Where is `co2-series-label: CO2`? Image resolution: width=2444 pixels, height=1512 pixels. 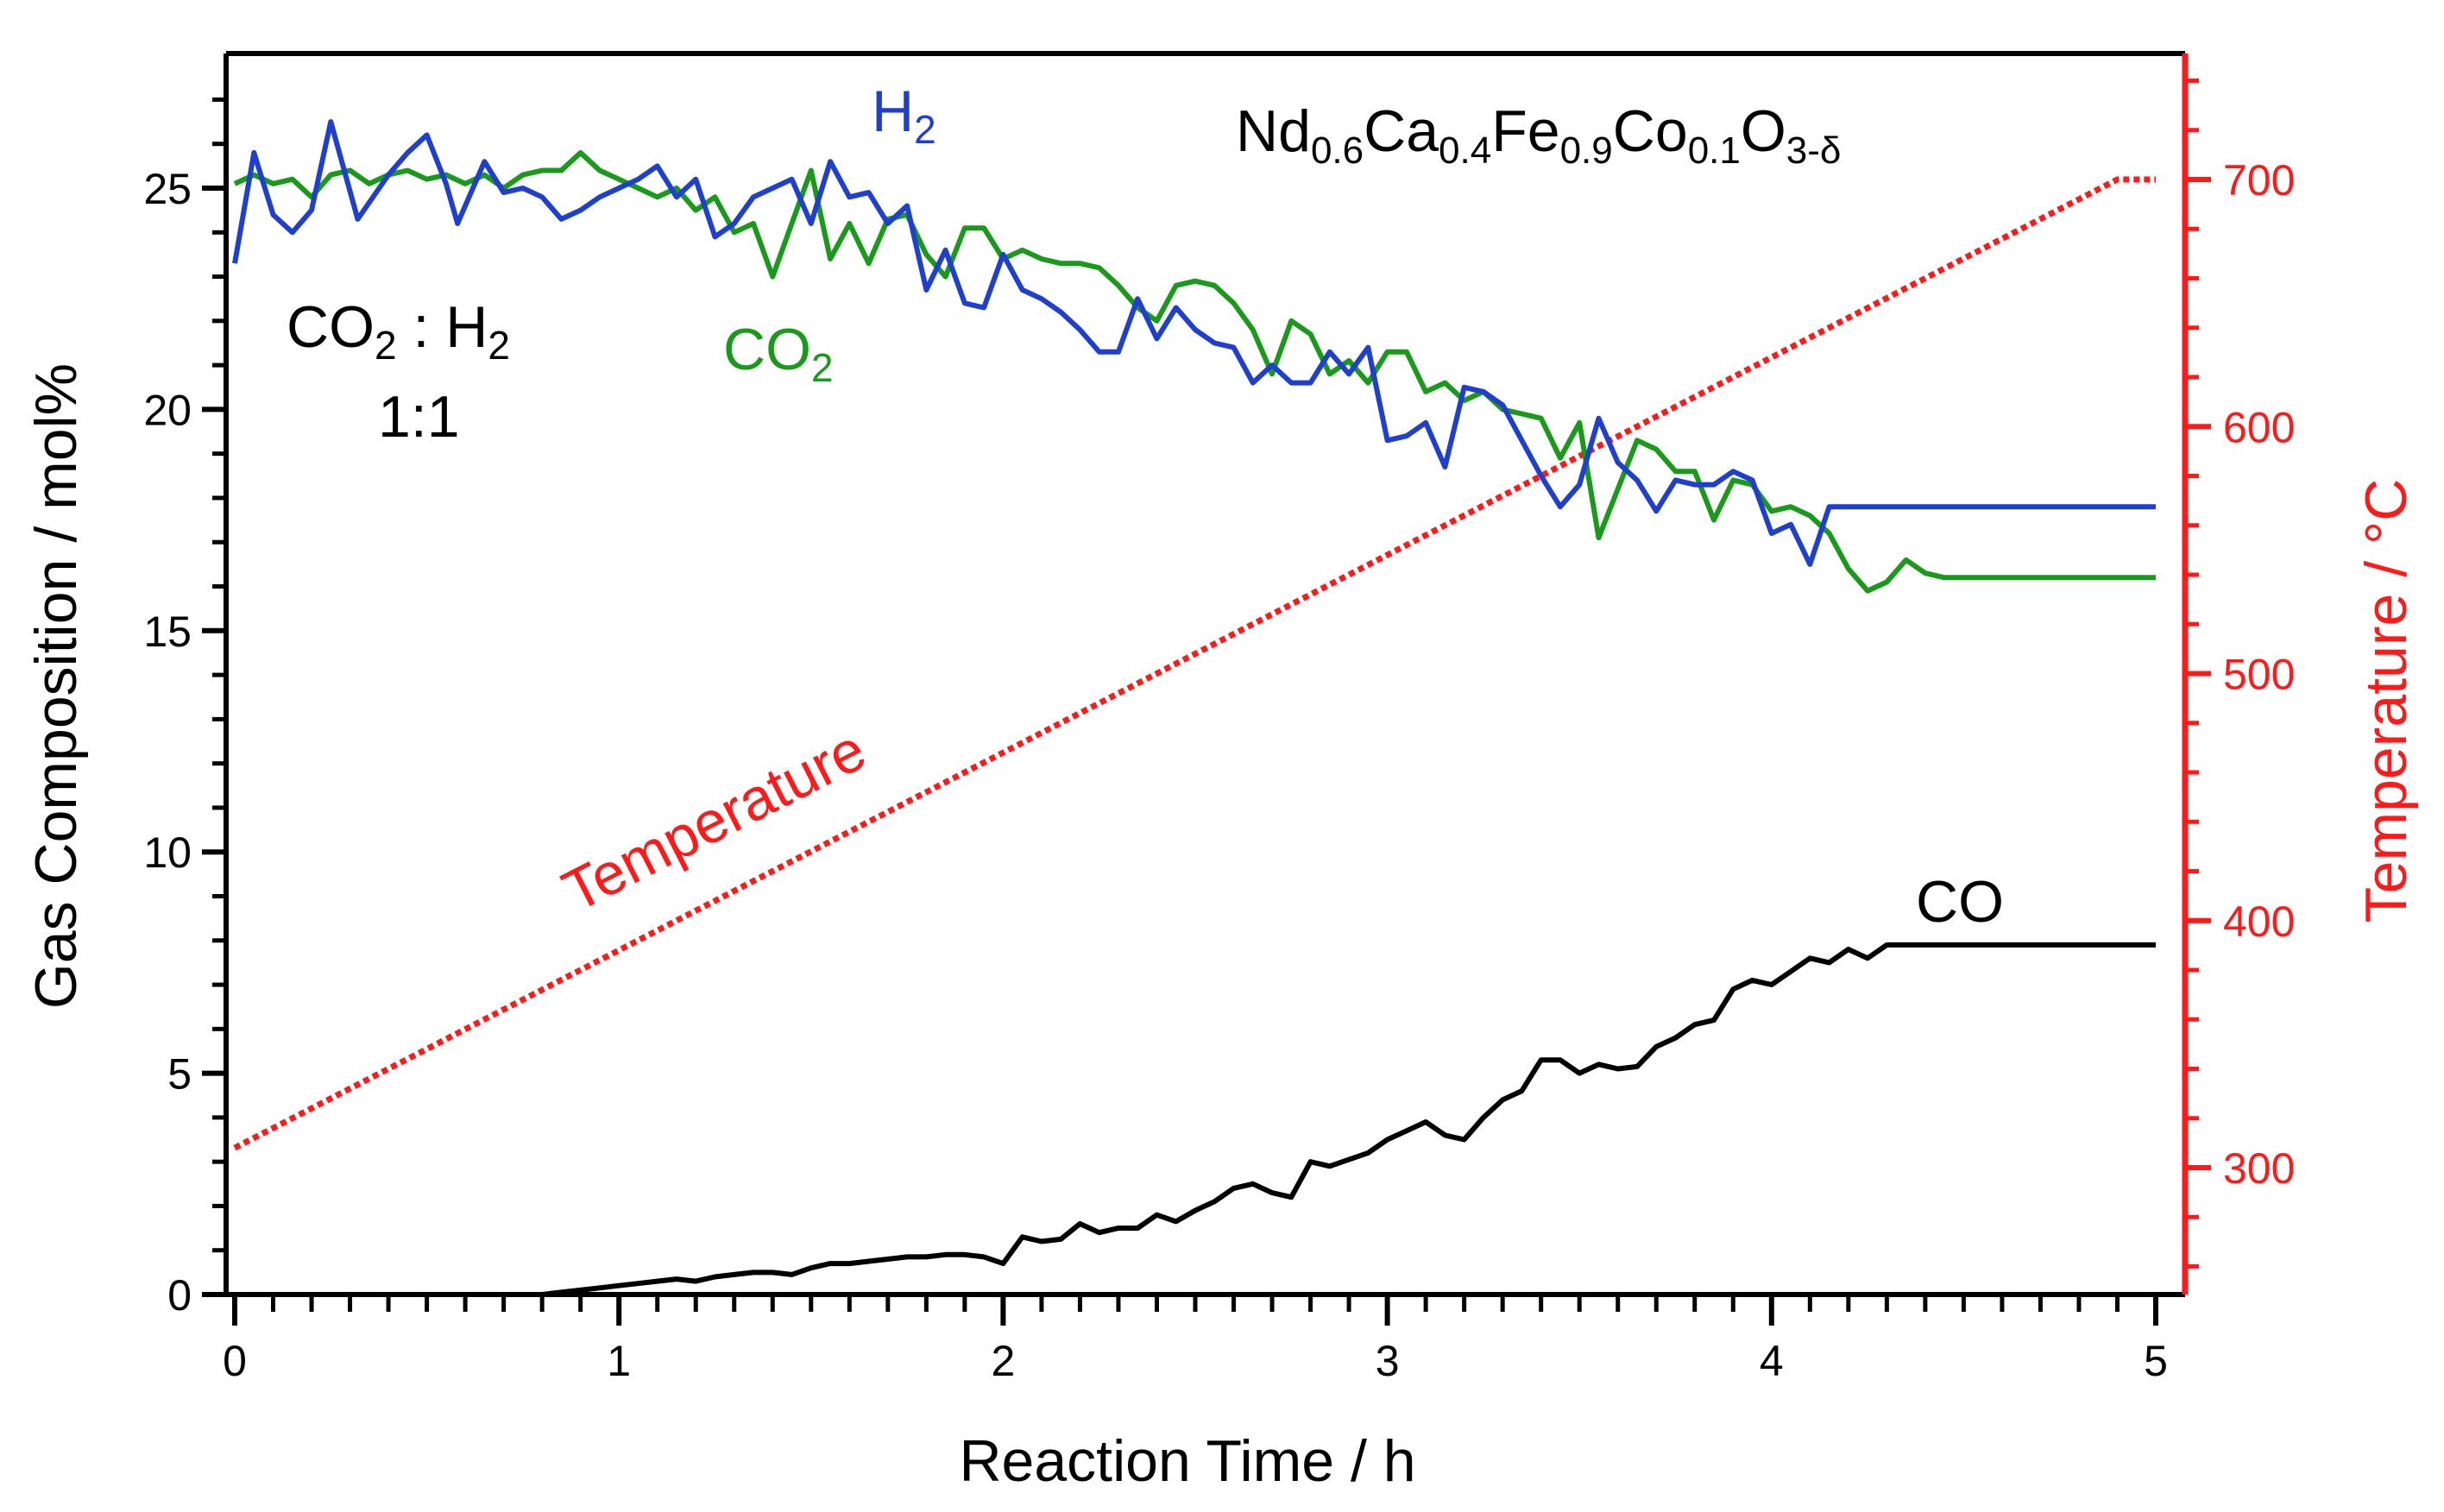
co2-series-label: CO2 is located at coordinates (778, 354).